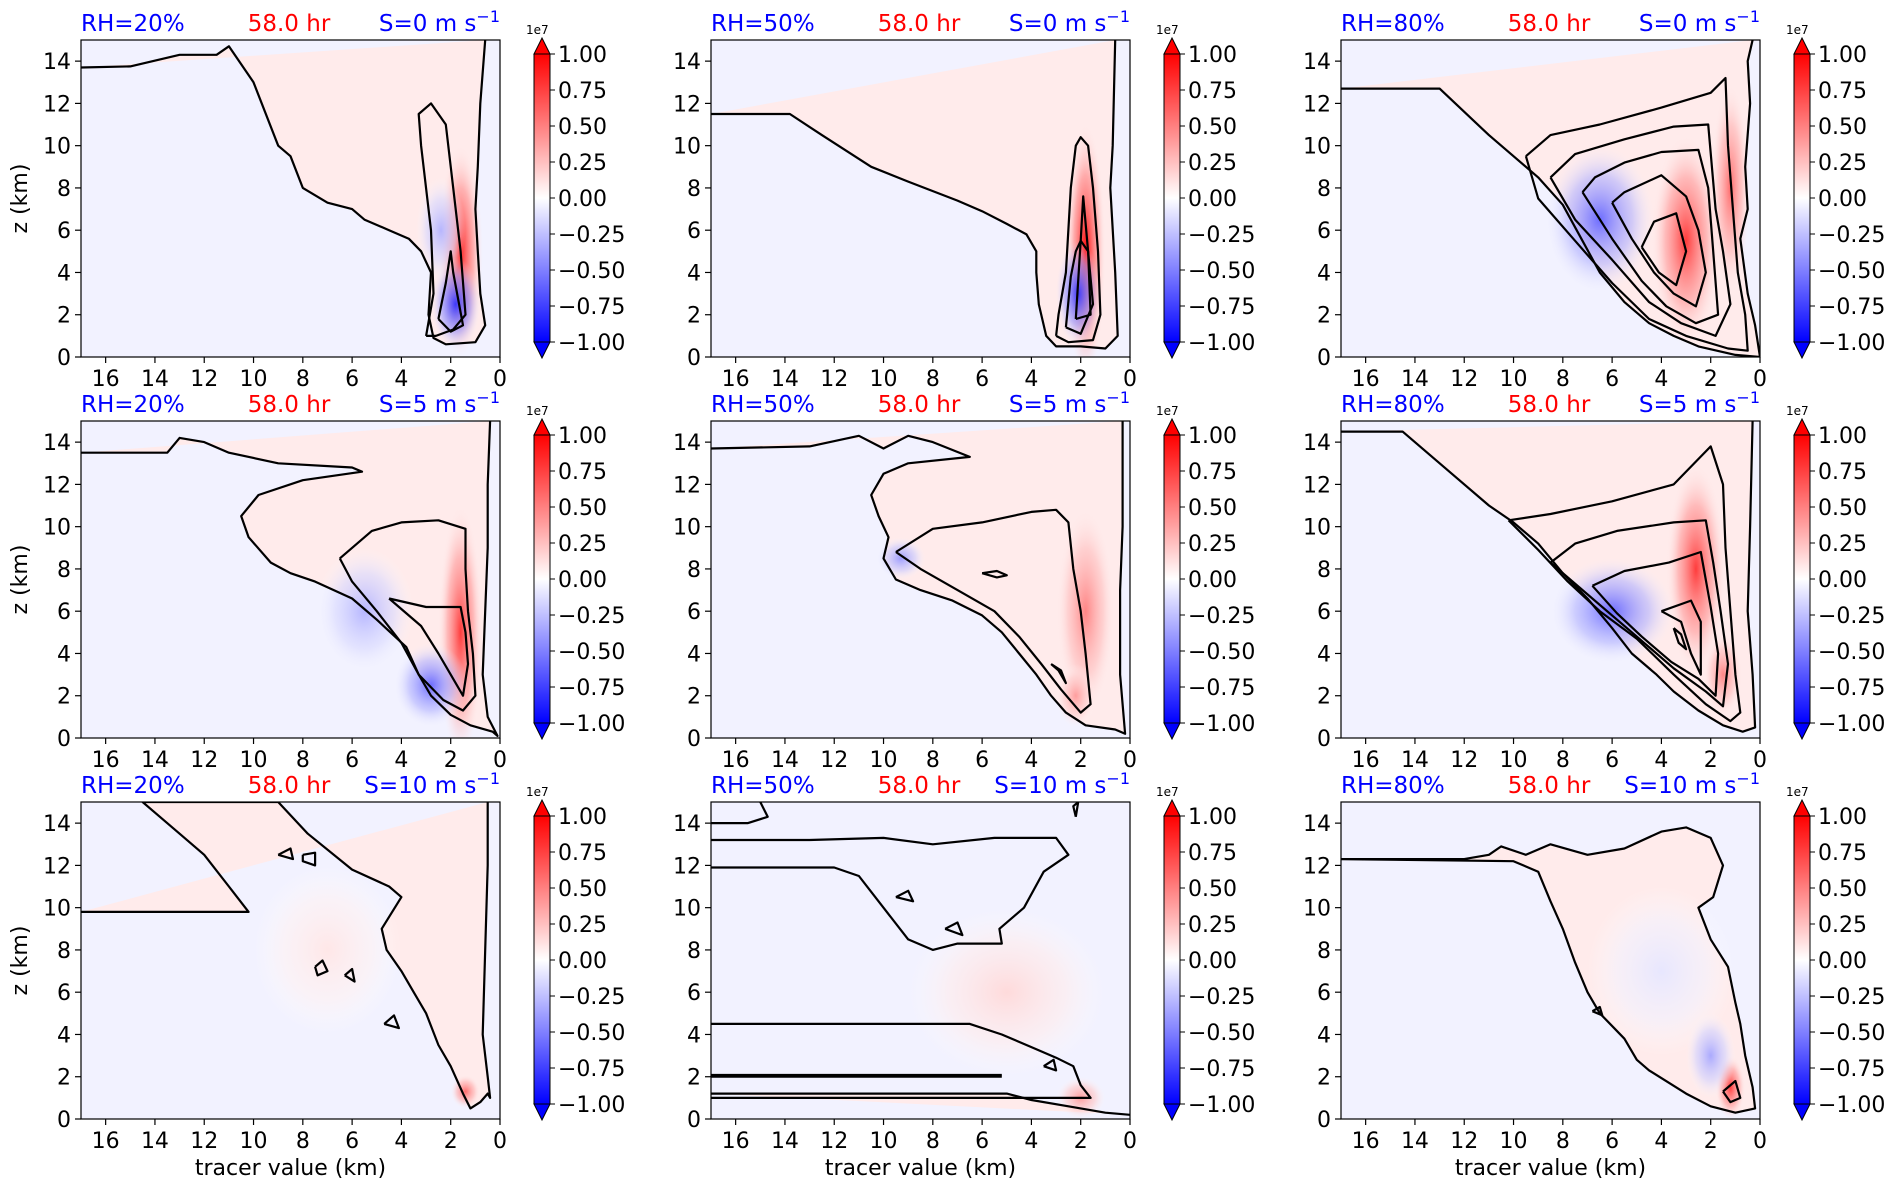 This screenshot has width=1895, height=1191. What do you see at coordinates (106, 379) in the screenshot?
I see `x-tick-label: 16` at bounding box center [106, 379].